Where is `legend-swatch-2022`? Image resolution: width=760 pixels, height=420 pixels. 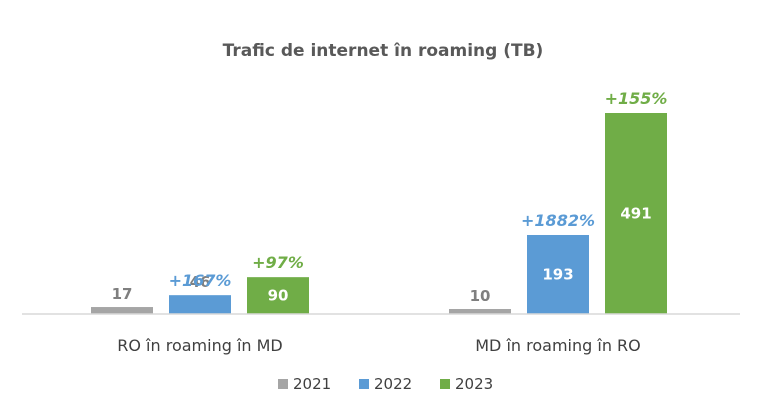
legend-swatch-2022 is located at coordinates (364, 384).